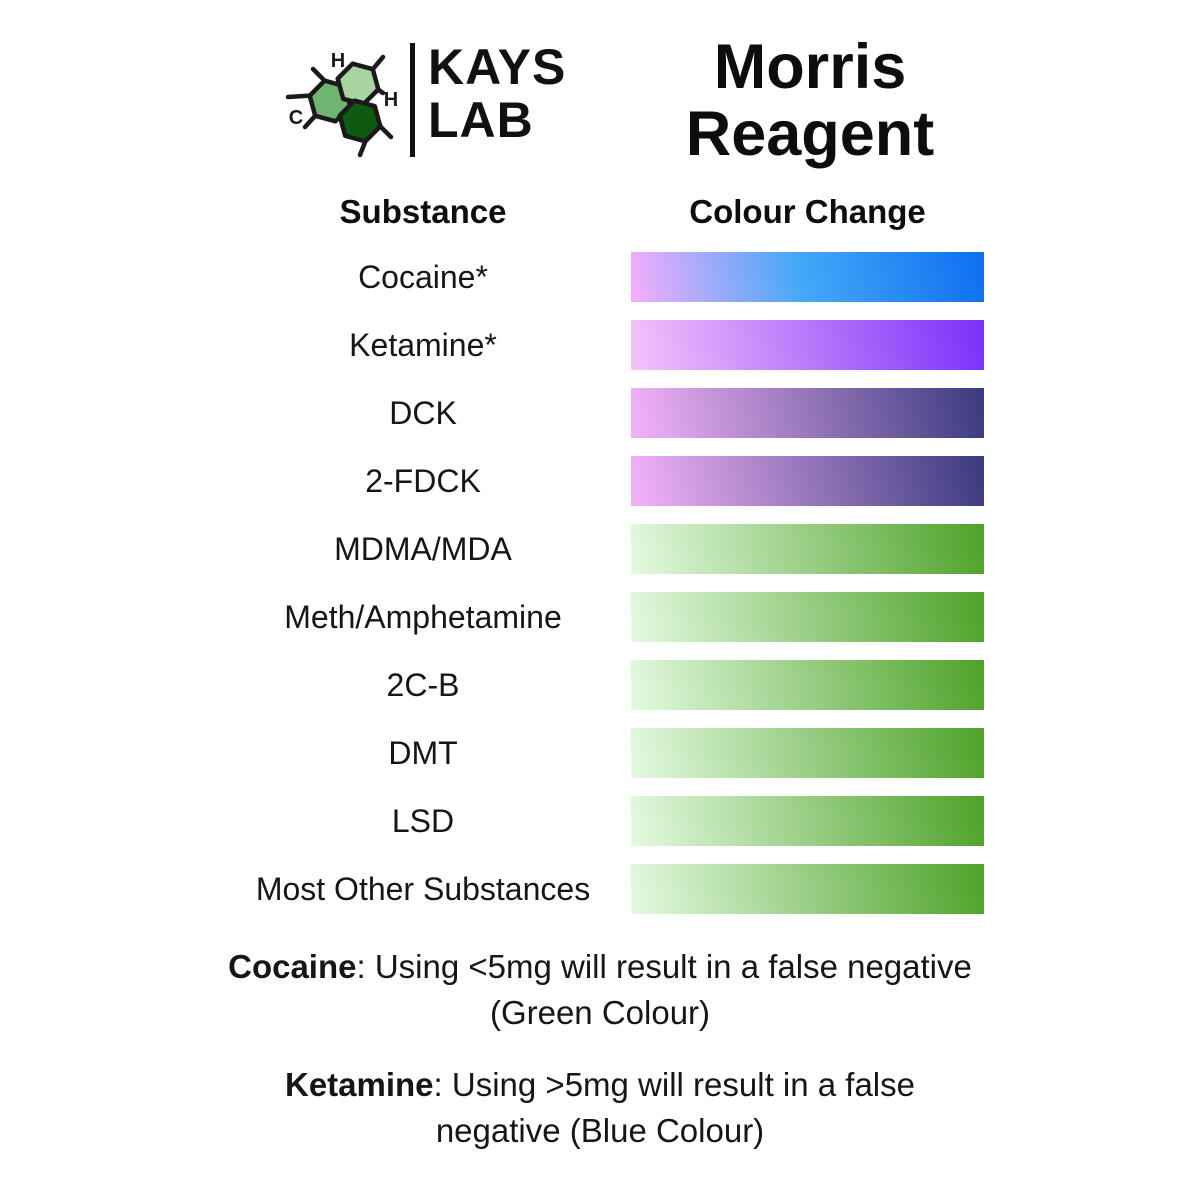  Describe the element at coordinates (423, 211) in the screenshot. I see `column-header-substance: Substance` at that location.